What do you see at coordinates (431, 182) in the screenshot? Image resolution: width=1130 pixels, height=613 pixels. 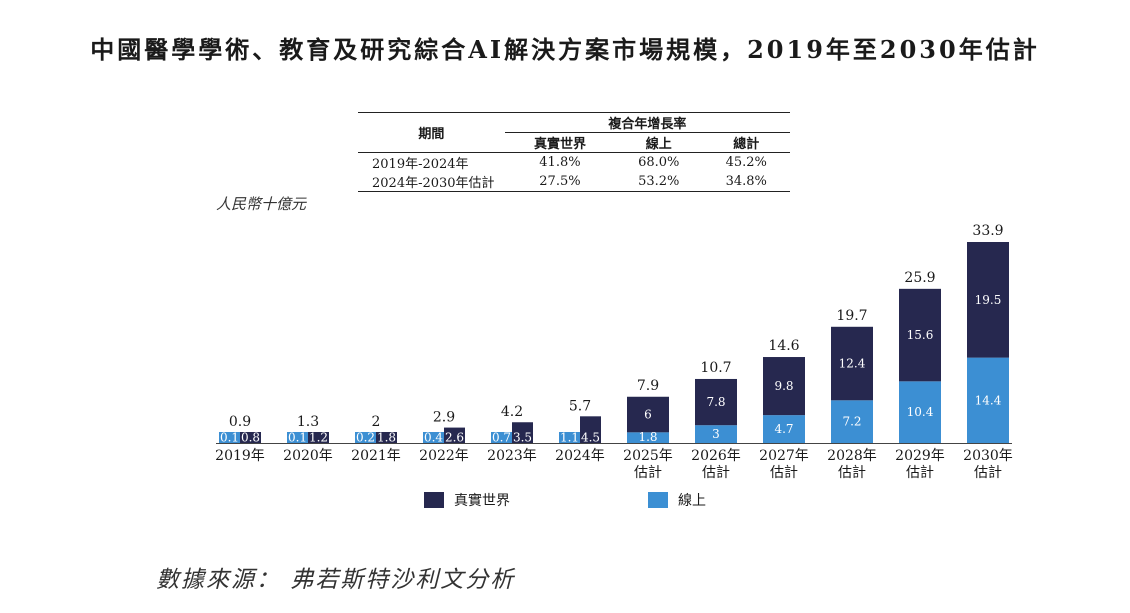 I see `period-cell: 2024年-2030年估計` at bounding box center [431, 182].